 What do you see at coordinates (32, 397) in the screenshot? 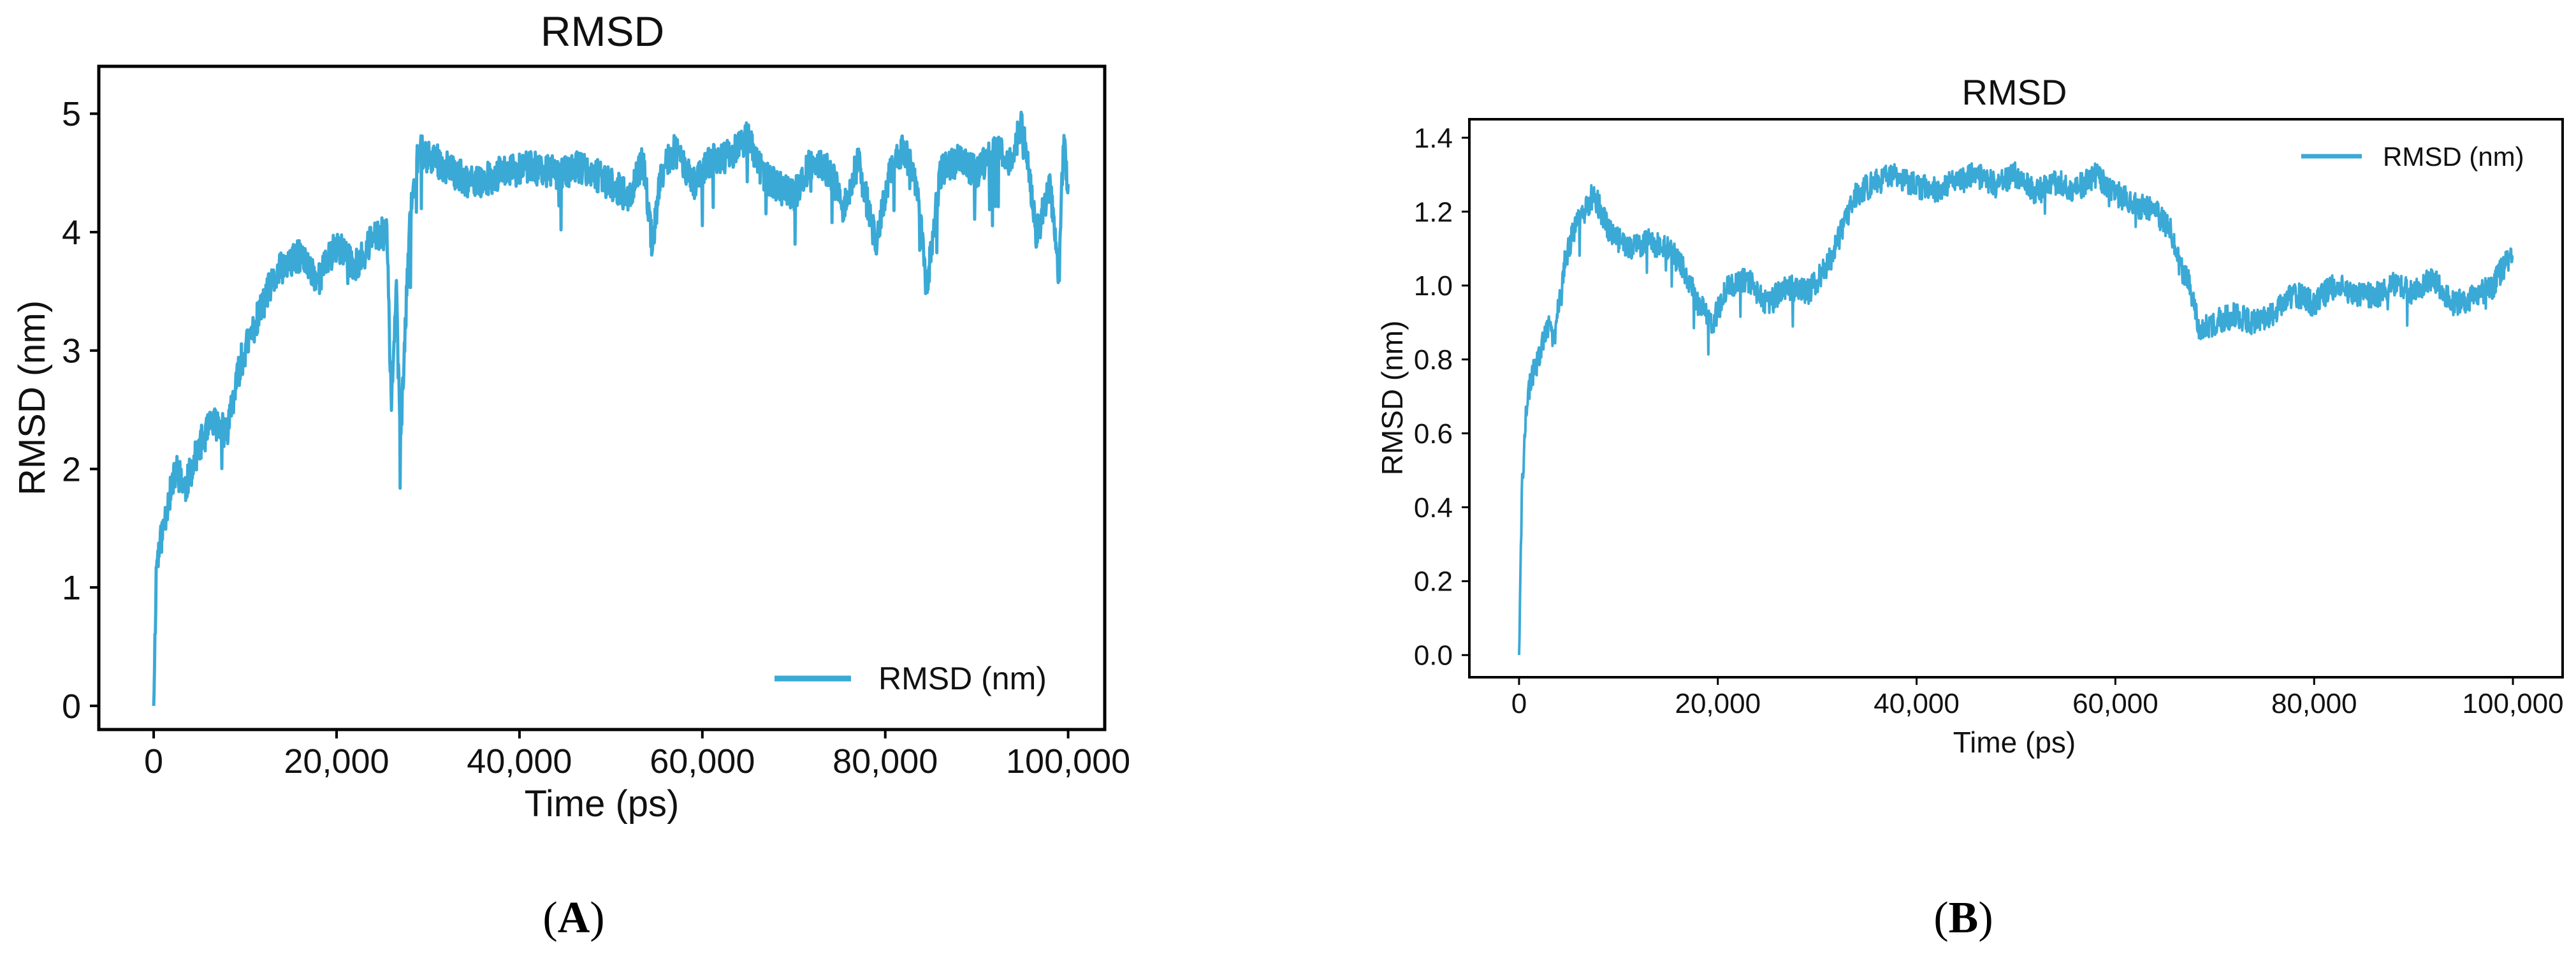
I see `chart-a-y-axis-label: RMSD (nm)` at bounding box center [32, 397].